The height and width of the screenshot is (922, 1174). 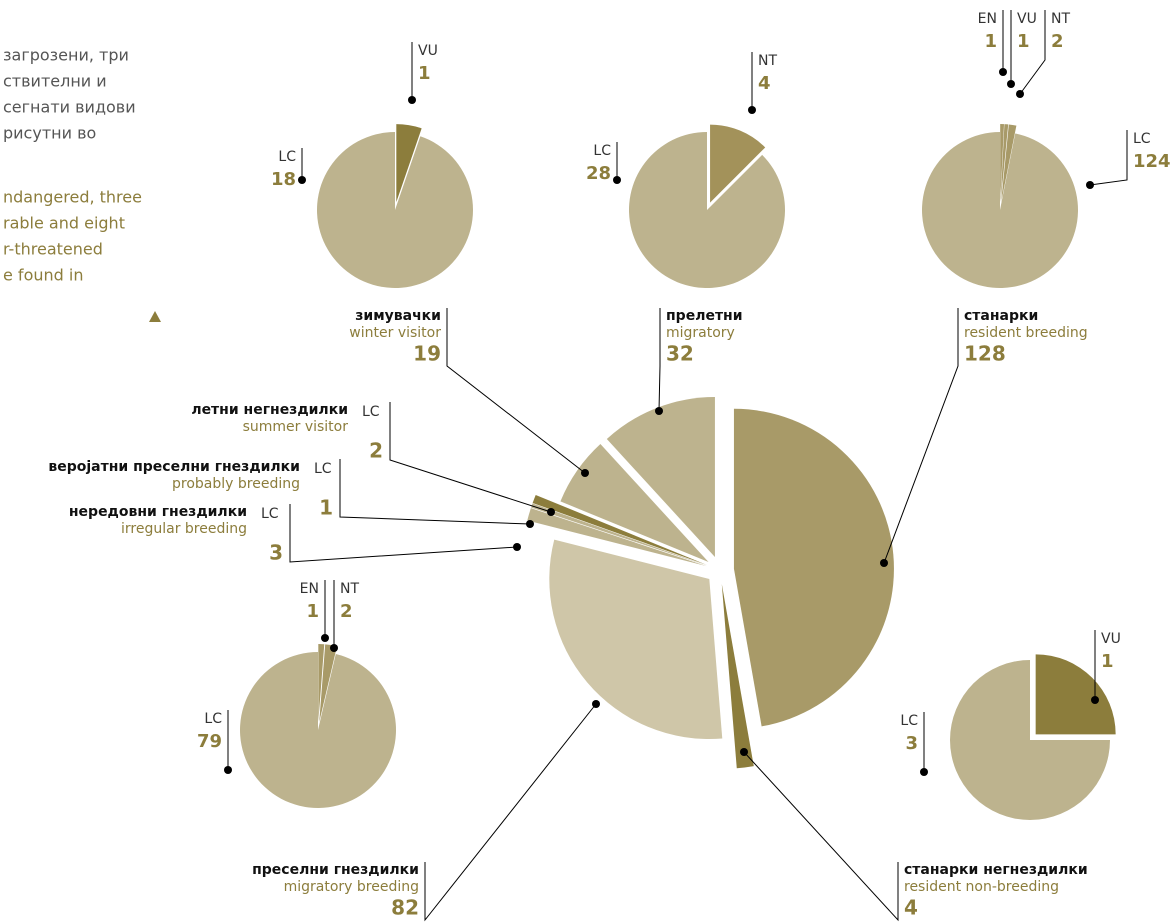 What do you see at coordinates (405, 908) in the screenshot?
I see `count-label: 82` at bounding box center [405, 908].